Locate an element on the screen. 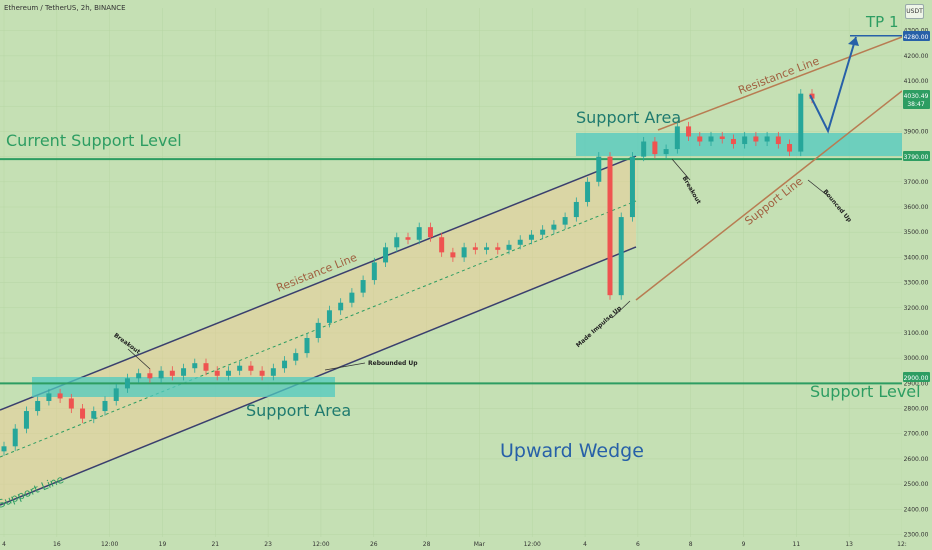 The image size is (932, 550). support-current-price-badge is located at coordinates (916, 156).